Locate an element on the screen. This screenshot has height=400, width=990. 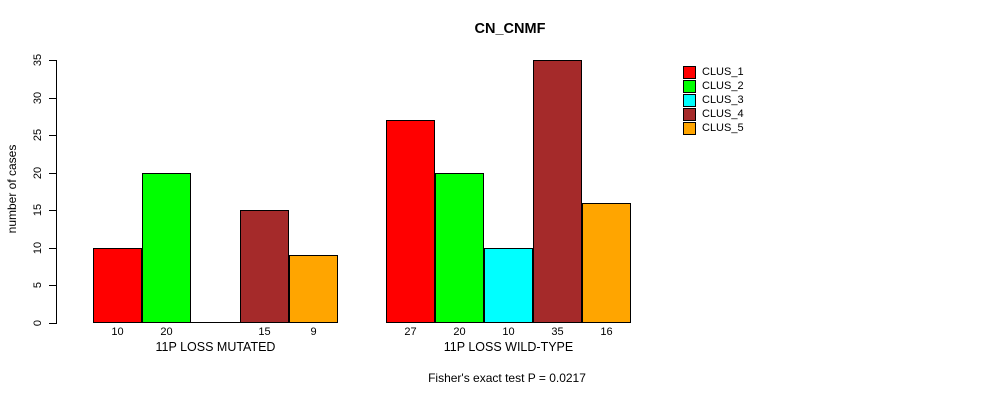
y-axis-line is located at coordinates (56, 192).